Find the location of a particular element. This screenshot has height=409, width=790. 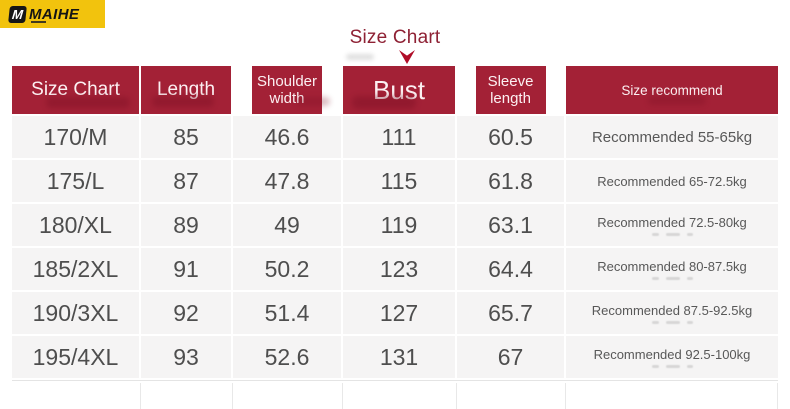

cell-sleeve-length: 67 is located at coordinates (510, 357).